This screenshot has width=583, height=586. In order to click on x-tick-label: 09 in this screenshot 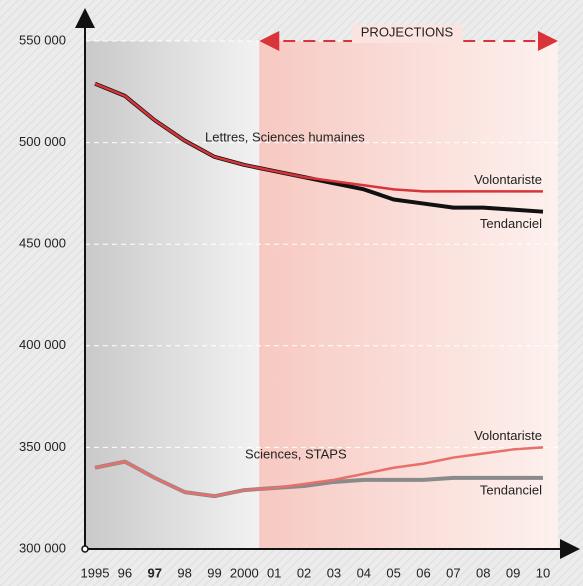, I will do `click(513, 572)`.